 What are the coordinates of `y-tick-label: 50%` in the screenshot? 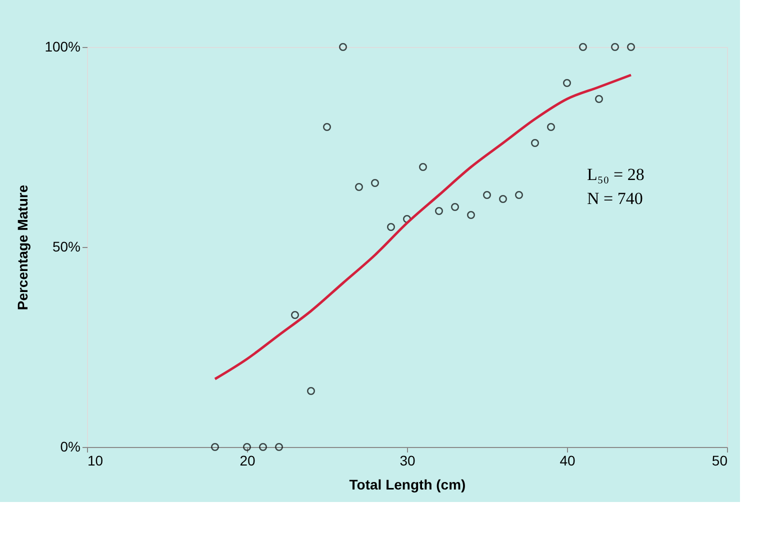 It's located at (66, 246).